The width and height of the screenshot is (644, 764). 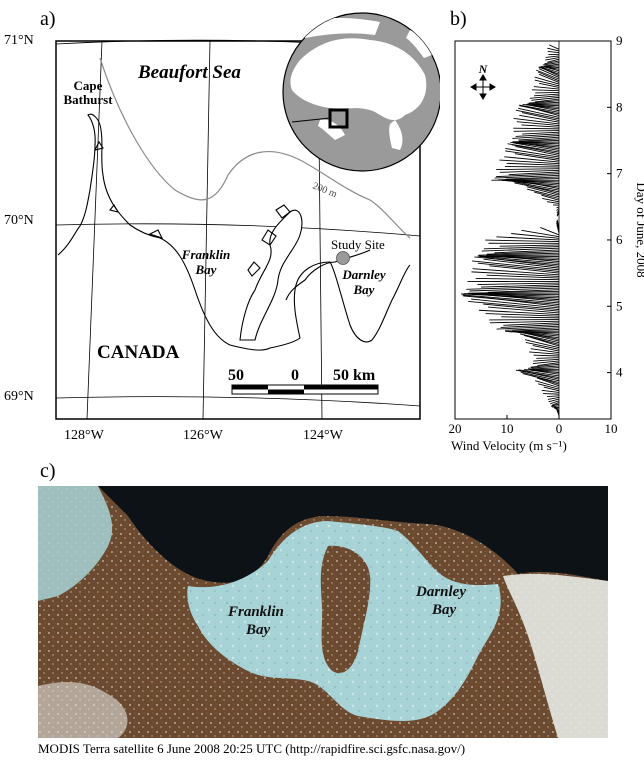 I want to click on wind-x-tick-label: 10, so click(x=507, y=428).